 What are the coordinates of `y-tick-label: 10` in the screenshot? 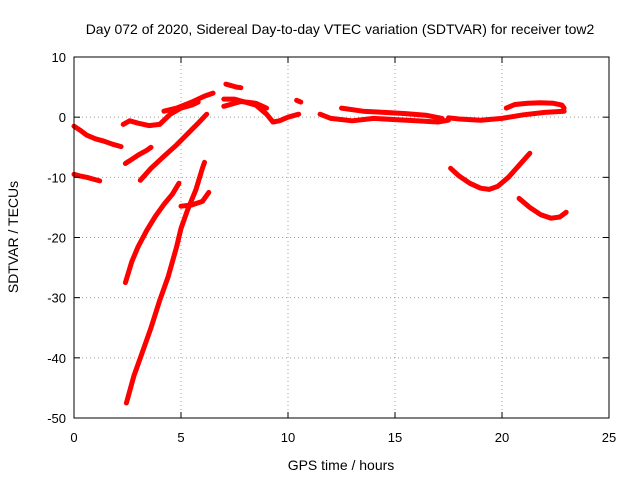 It's located at (59, 57).